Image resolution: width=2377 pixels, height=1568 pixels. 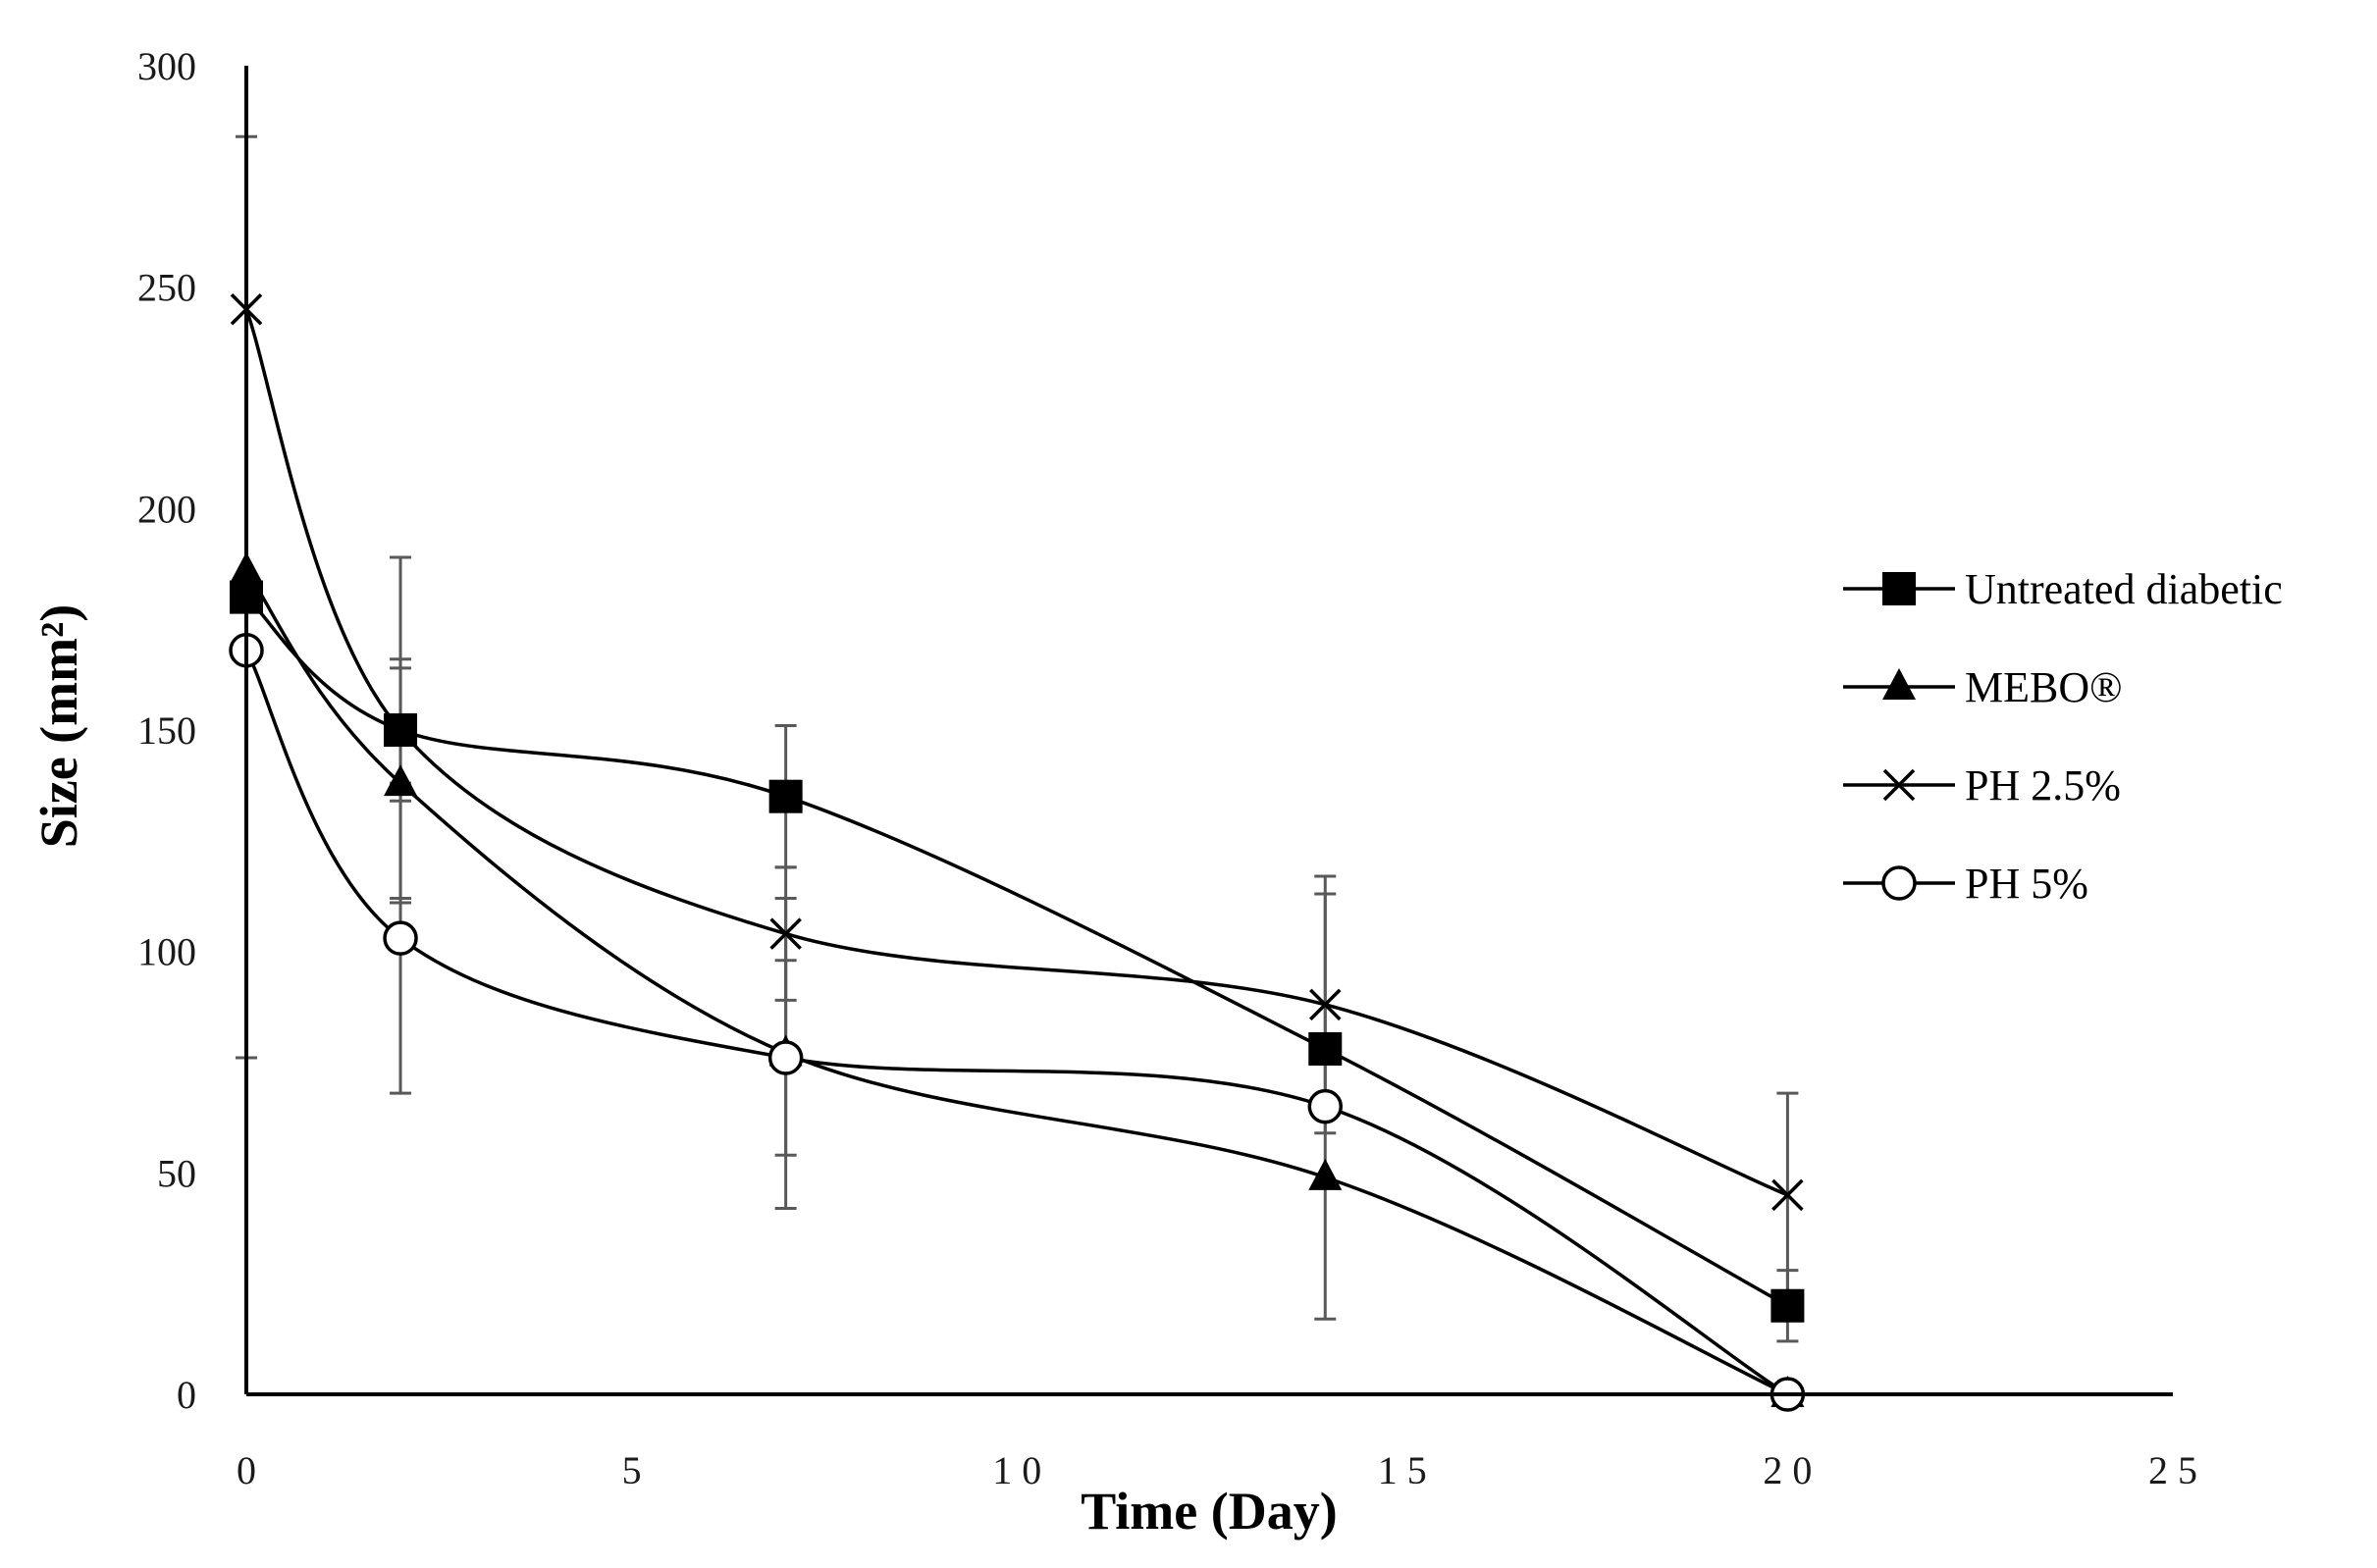 I want to click on y-tick-label: 300, so click(x=167, y=66).